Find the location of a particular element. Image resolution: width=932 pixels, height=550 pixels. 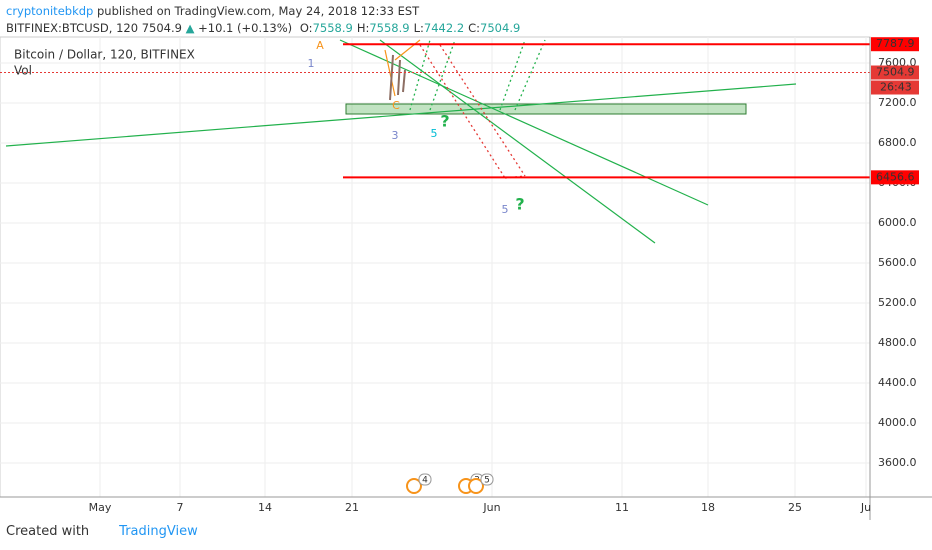

y-tick-label: 5600.0 is located at coordinates (897, 262).